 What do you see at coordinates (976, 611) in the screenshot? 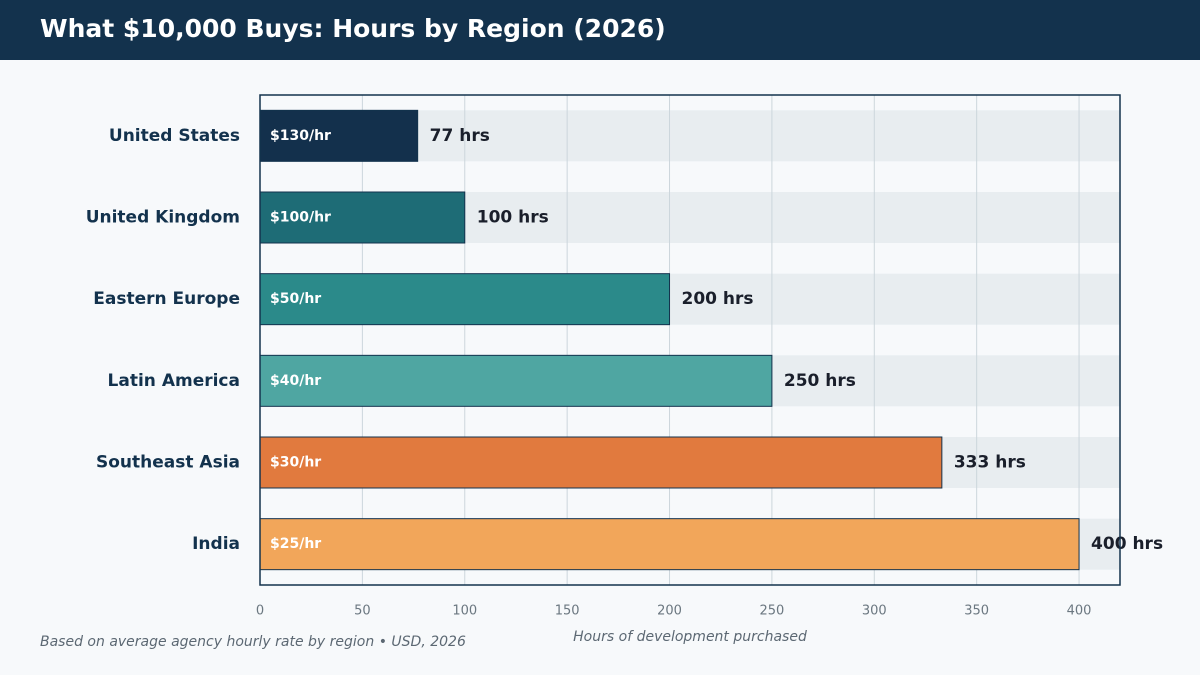
I see `x-tick-label: 350` at bounding box center [976, 611].